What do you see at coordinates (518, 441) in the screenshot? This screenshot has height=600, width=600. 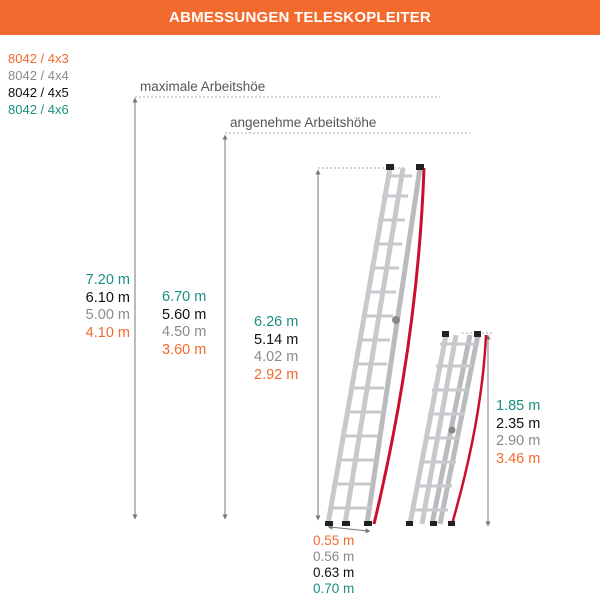 I see `folded-height-4x4: 2.90 m` at bounding box center [518, 441].